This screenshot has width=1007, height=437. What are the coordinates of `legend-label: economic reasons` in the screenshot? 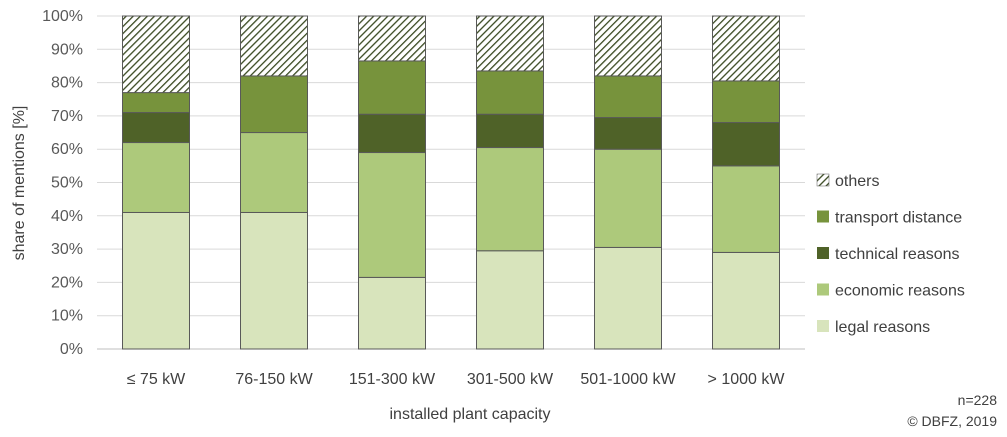 It's located at (900, 291).